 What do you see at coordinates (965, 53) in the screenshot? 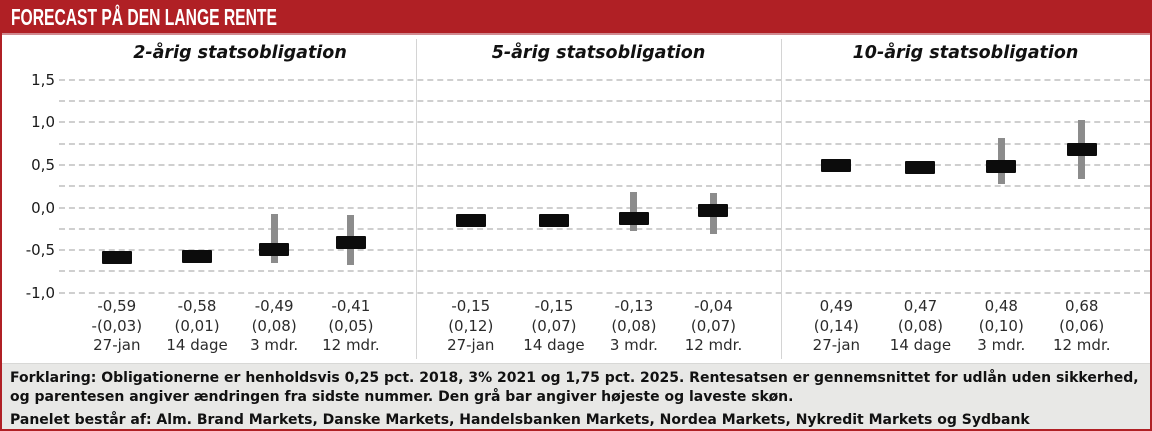
I see `panel-title: 10-årig statsobligation` at bounding box center [965, 53].